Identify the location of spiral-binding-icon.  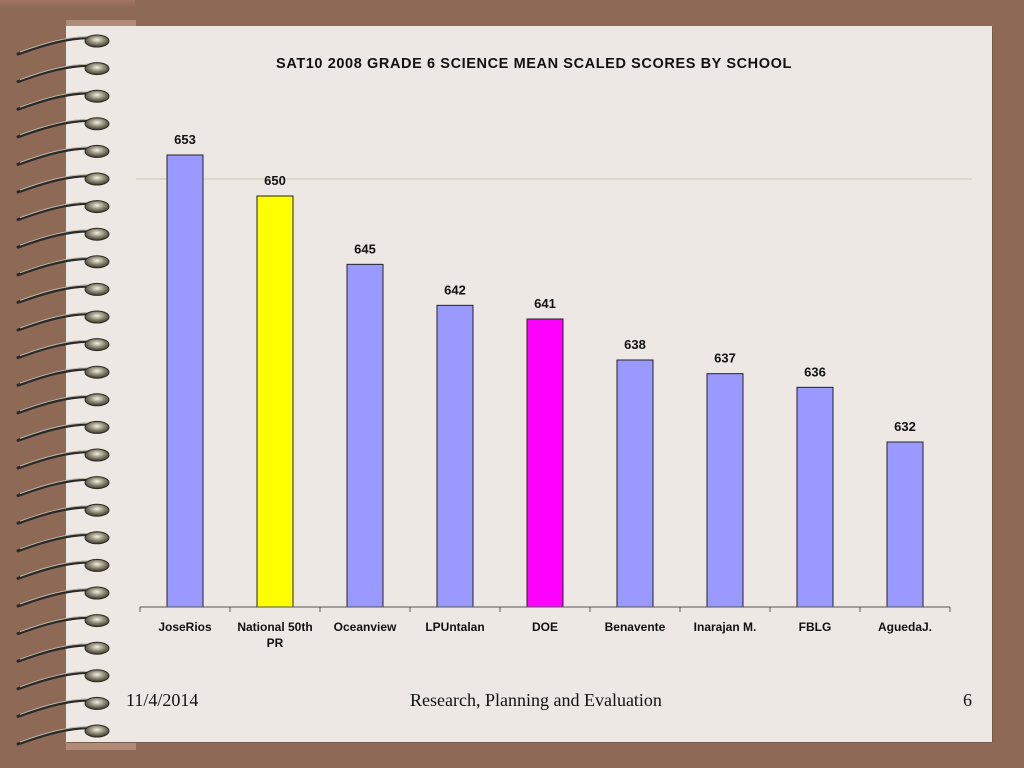
(63, 390).